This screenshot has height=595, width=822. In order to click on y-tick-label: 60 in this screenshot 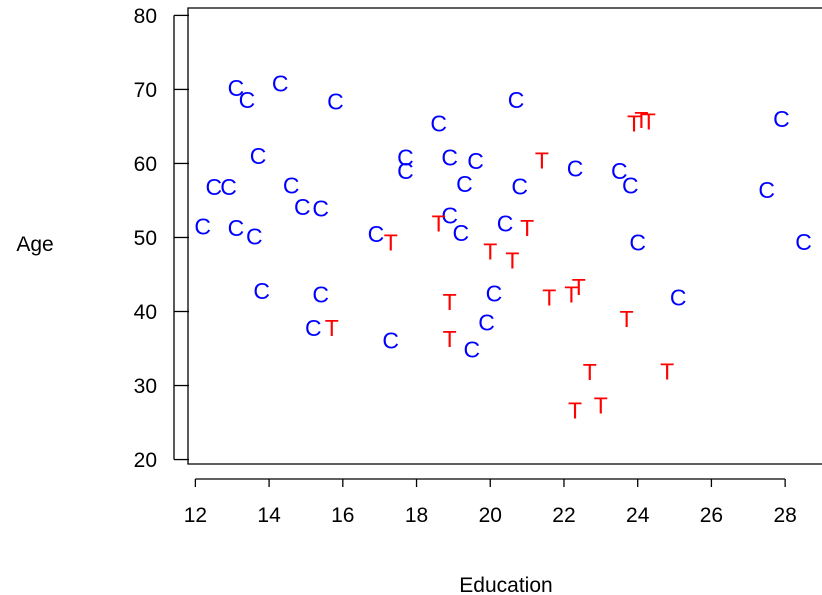, I will do `click(145, 164)`.